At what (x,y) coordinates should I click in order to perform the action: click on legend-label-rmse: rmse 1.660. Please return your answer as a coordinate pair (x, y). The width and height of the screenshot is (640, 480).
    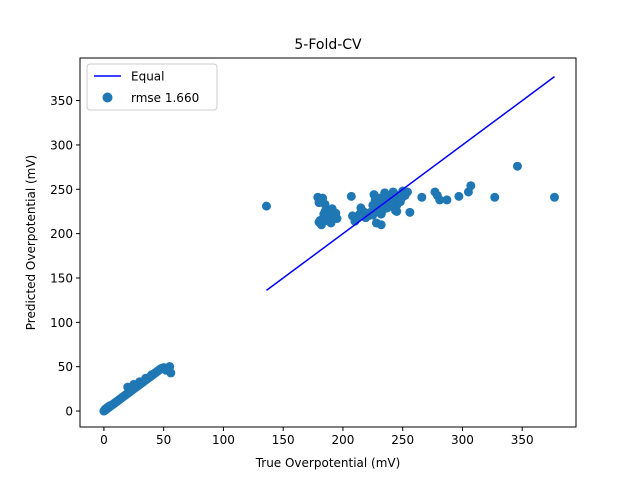
    Looking at the image, I should click on (165, 98).